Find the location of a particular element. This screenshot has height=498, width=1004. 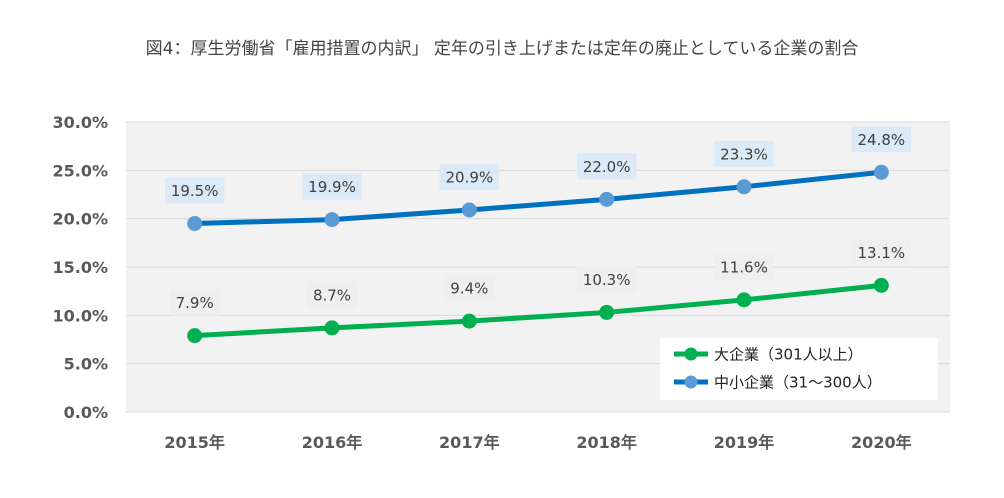

data-label: 23.3% is located at coordinates (744, 154).